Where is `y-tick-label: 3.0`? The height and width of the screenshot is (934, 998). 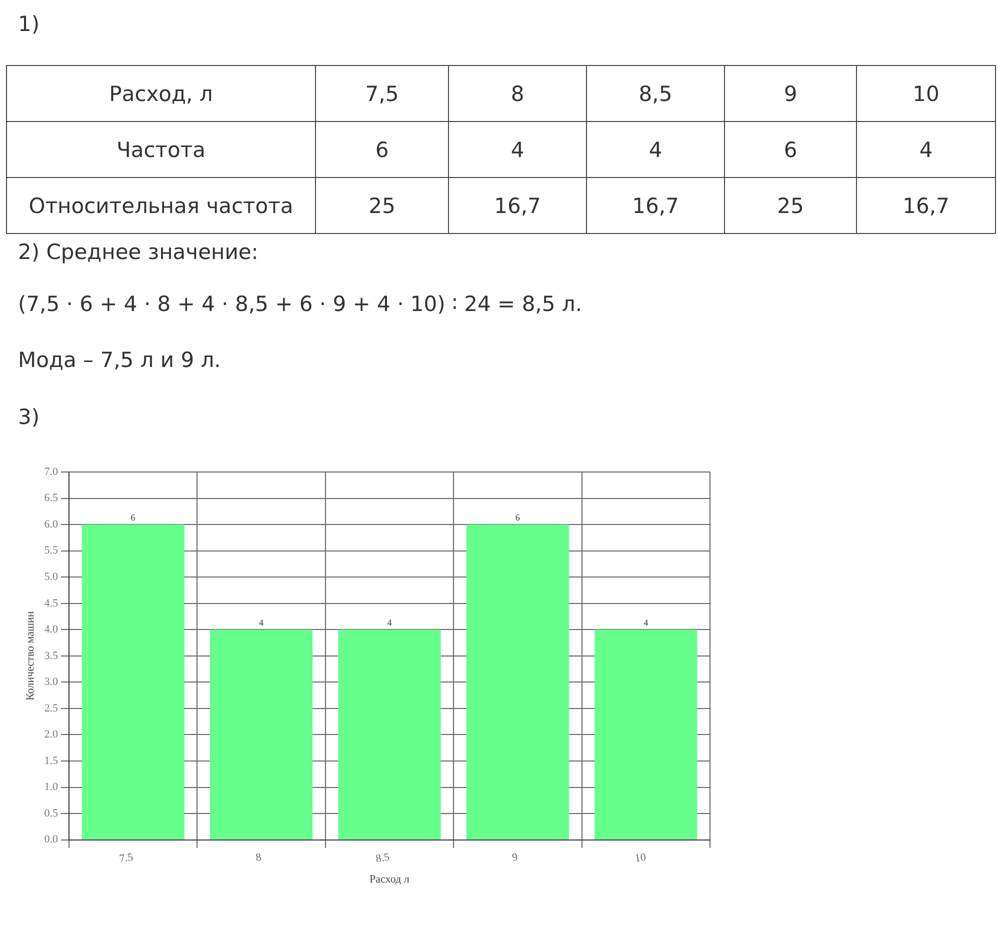 y-tick-label: 3.0 is located at coordinates (51, 682).